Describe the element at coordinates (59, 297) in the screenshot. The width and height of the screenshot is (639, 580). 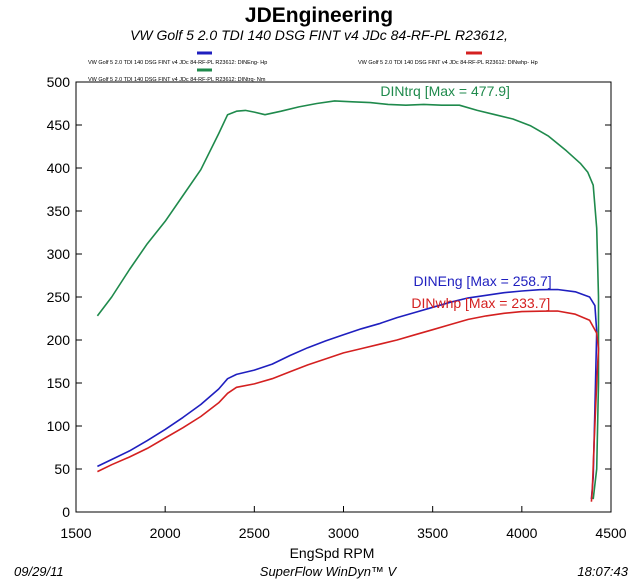
I see `y-tick-label: 250` at that location.